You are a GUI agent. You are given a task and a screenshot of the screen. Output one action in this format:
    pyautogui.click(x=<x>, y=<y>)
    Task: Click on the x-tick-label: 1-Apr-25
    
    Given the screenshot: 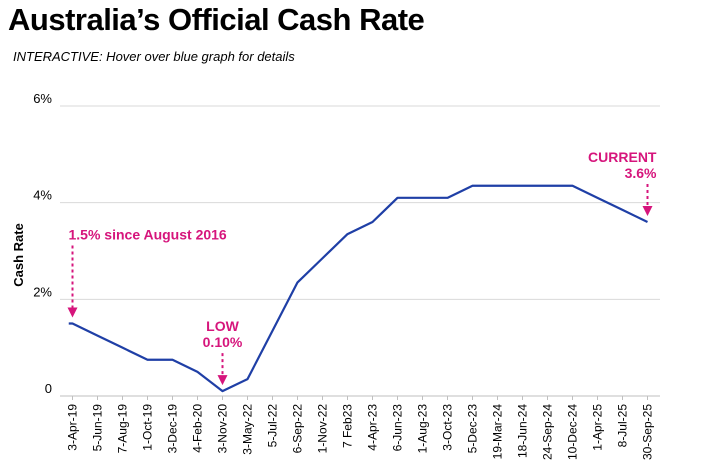 What is the action you would take?
    pyautogui.click(x=598, y=427)
    